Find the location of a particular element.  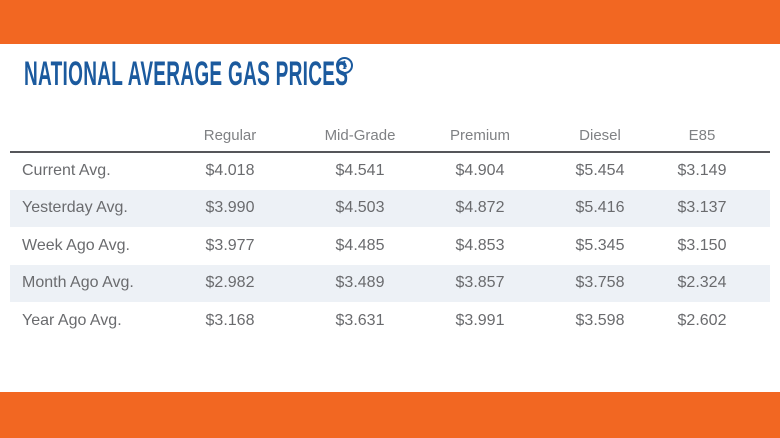

info-icon-glyph: i is located at coordinates (344, 65).